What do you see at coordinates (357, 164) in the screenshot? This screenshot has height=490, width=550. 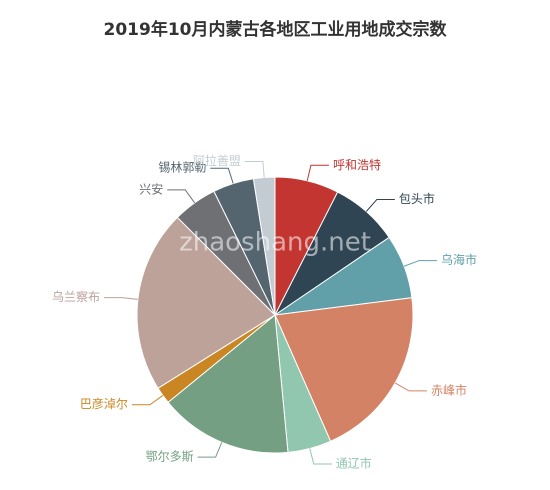 I see `slice-label: 呼和浩特` at bounding box center [357, 164].